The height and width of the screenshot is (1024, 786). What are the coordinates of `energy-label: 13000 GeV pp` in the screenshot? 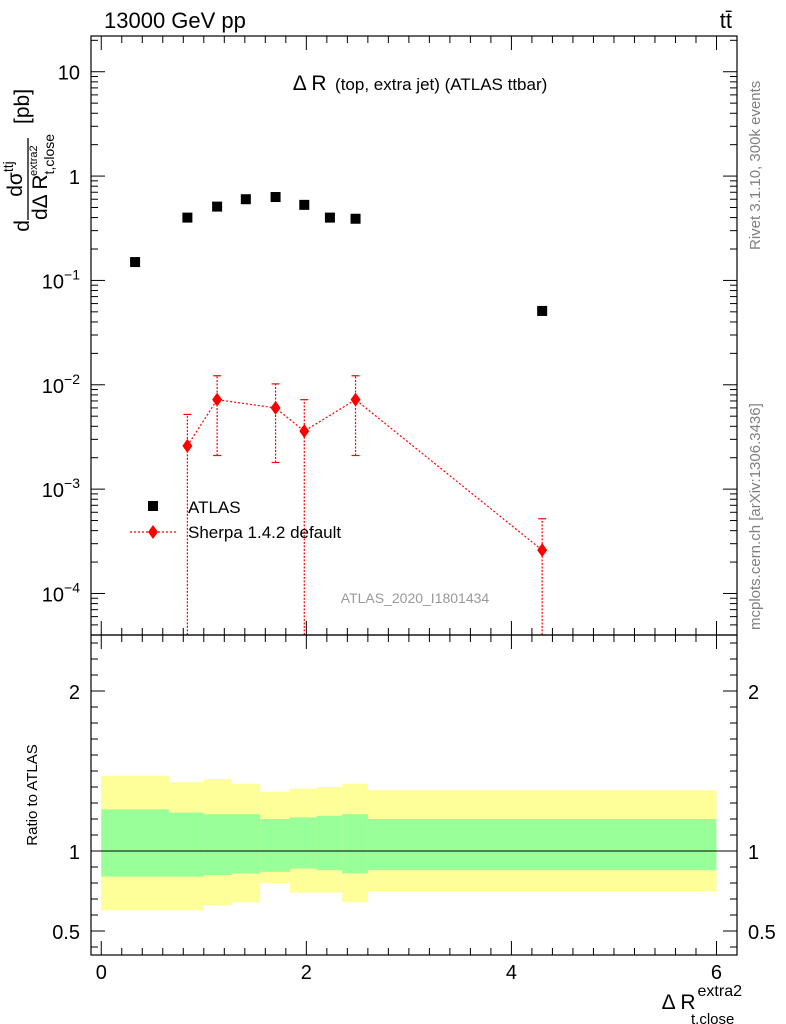 It's located at (175, 20).